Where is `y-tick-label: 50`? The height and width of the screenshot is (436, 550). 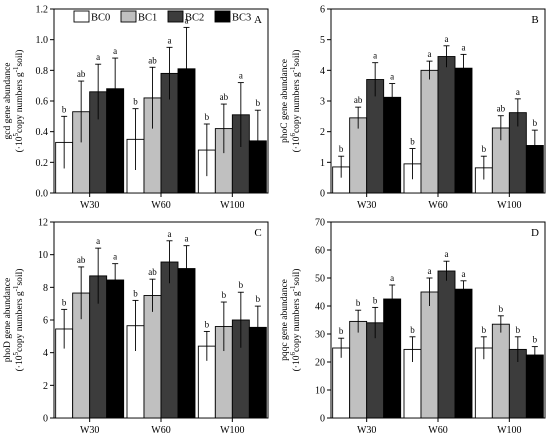 y-tick-label: 50 is located at coordinates (320, 279).